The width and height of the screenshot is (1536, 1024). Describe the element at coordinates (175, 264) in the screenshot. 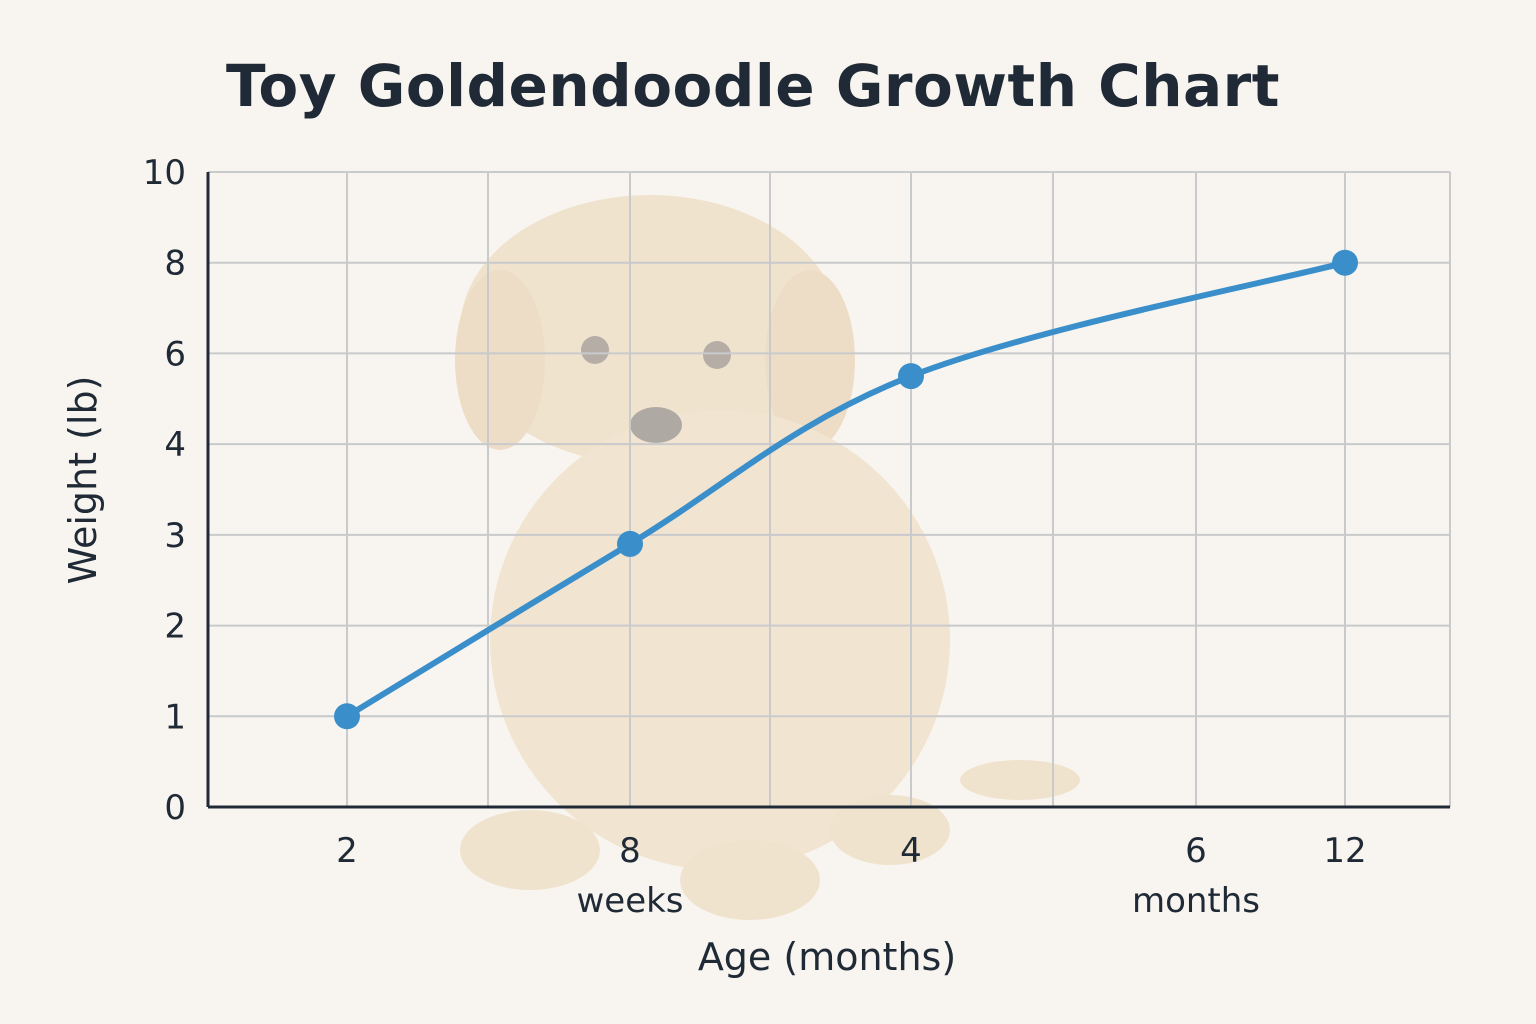

I see `y-tick-label: 8` at that location.